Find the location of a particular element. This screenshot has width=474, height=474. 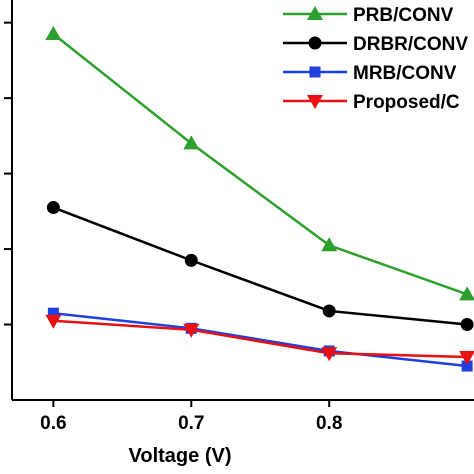

legend-label-drbr: DRBR/CONV is located at coordinates (410, 44).